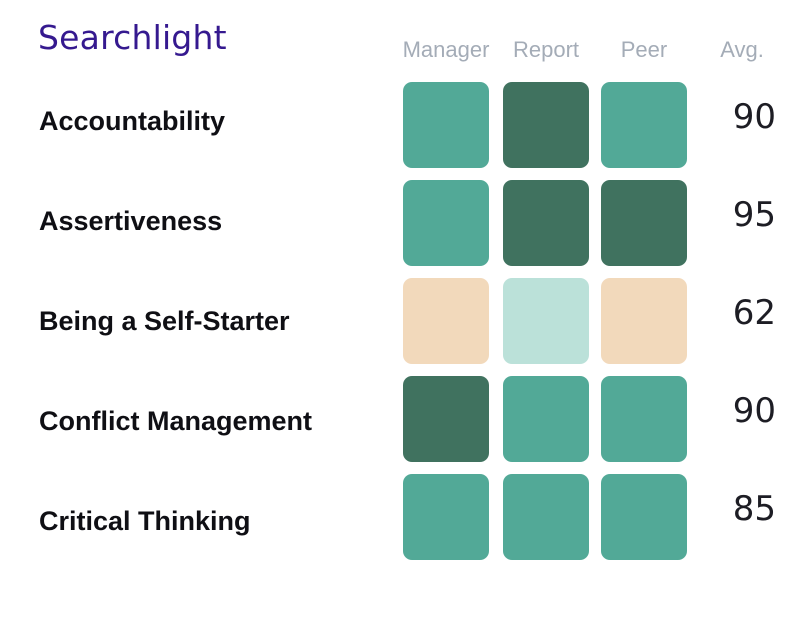 The image size is (807, 639). I want to click on column-header-peer: Peer, so click(644, 49).